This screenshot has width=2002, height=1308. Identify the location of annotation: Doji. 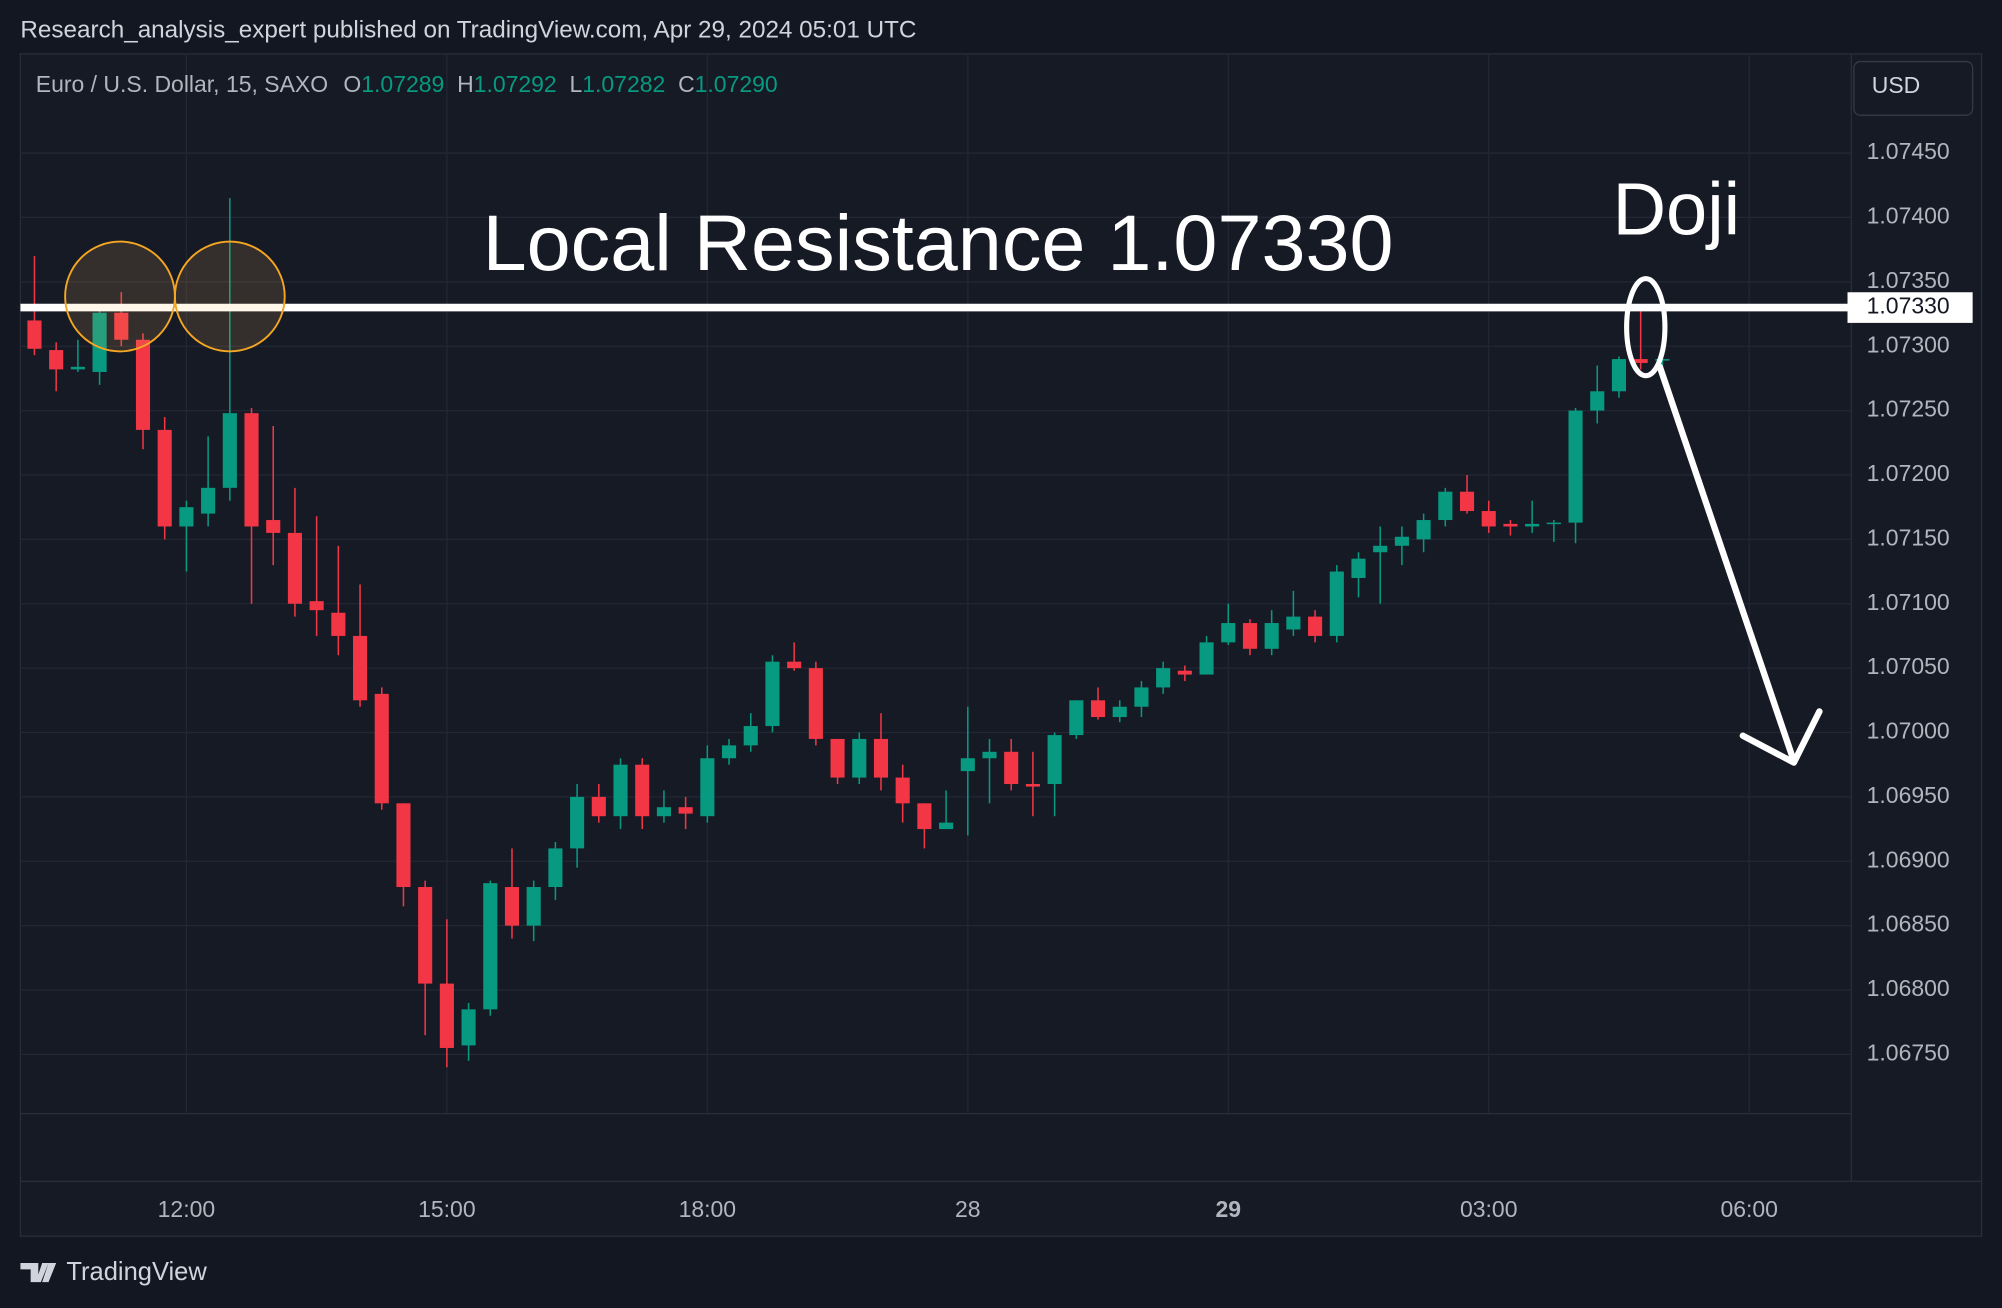
(1677, 208).